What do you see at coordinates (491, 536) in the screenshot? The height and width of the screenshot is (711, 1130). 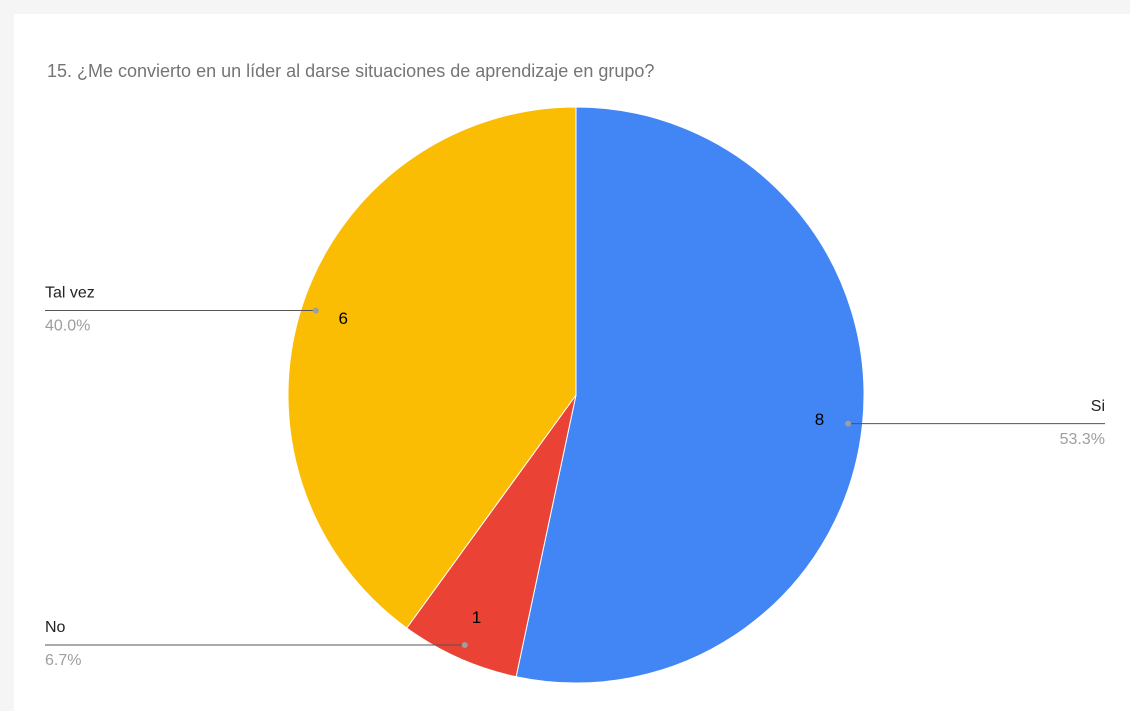 I see `pie-slice` at bounding box center [491, 536].